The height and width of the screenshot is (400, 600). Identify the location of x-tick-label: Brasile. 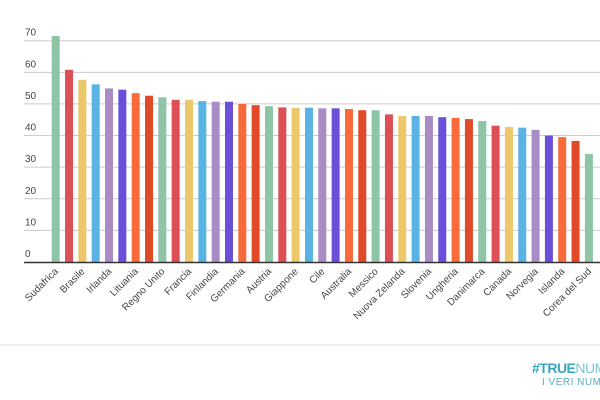
(73, 281).